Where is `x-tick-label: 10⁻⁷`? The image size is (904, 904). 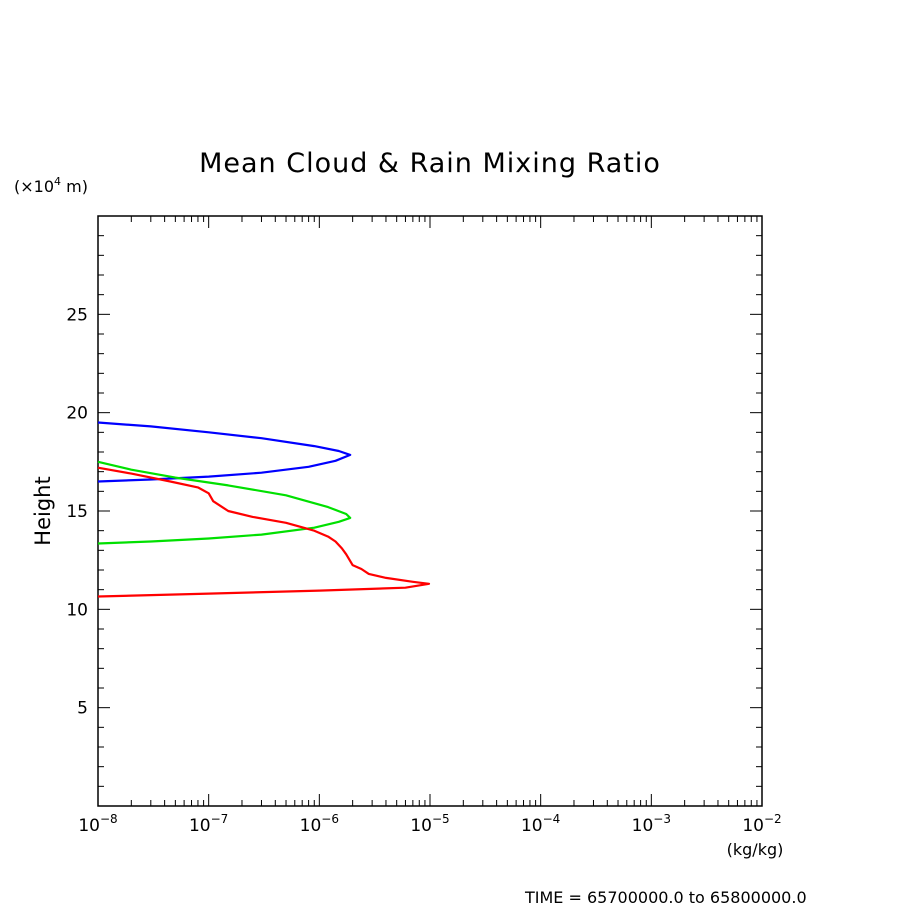 x-tick-label: 10⁻⁷ is located at coordinates (208, 824).